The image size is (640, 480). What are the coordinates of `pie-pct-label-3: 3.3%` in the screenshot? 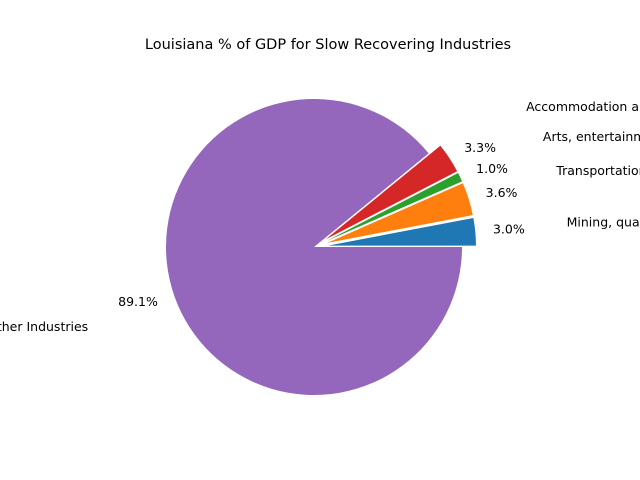 It's located at (480, 147).